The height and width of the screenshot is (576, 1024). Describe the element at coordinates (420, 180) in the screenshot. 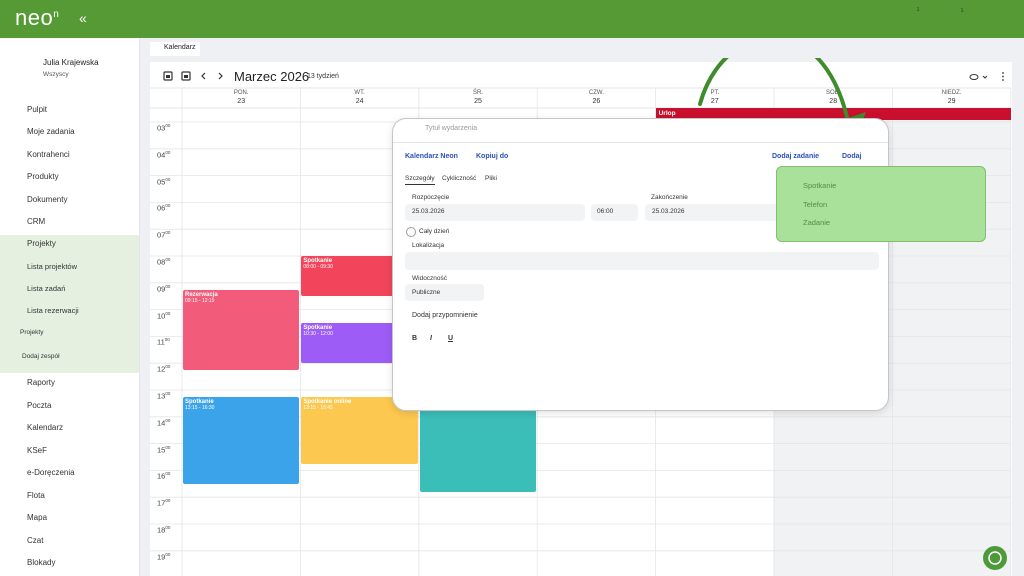

I see `modal-tab: Szczegóły` at that location.